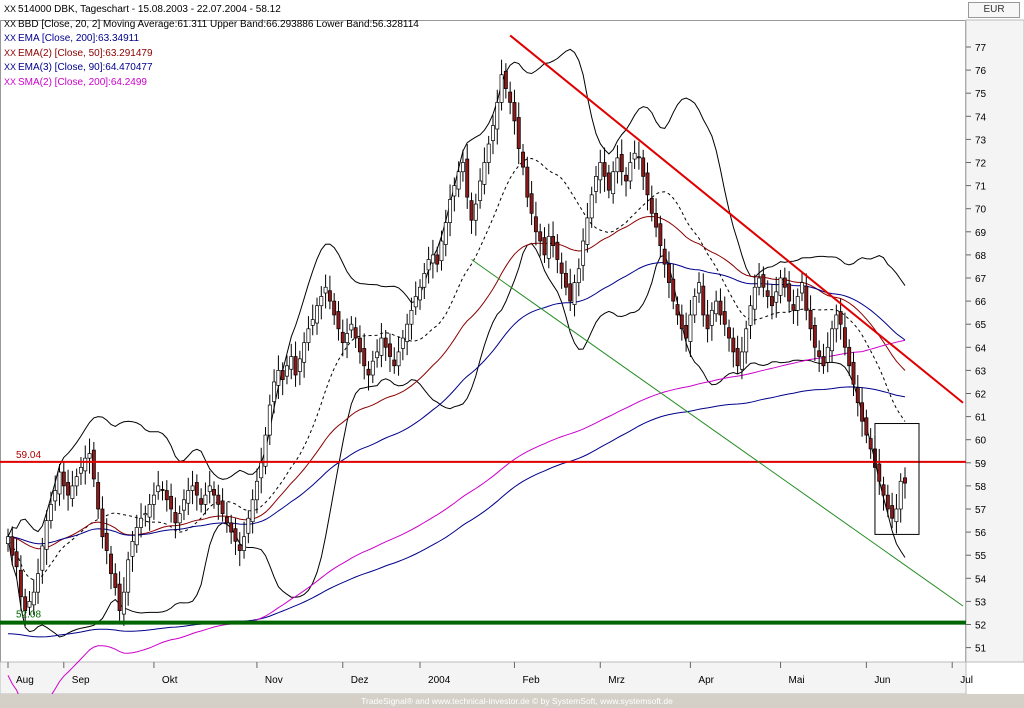 Image resolution: width=1024 pixels, height=708 pixels. What do you see at coordinates (981, 418) in the screenshot?
I see `y-tick-label: 61` at bounding box center [981, 418].